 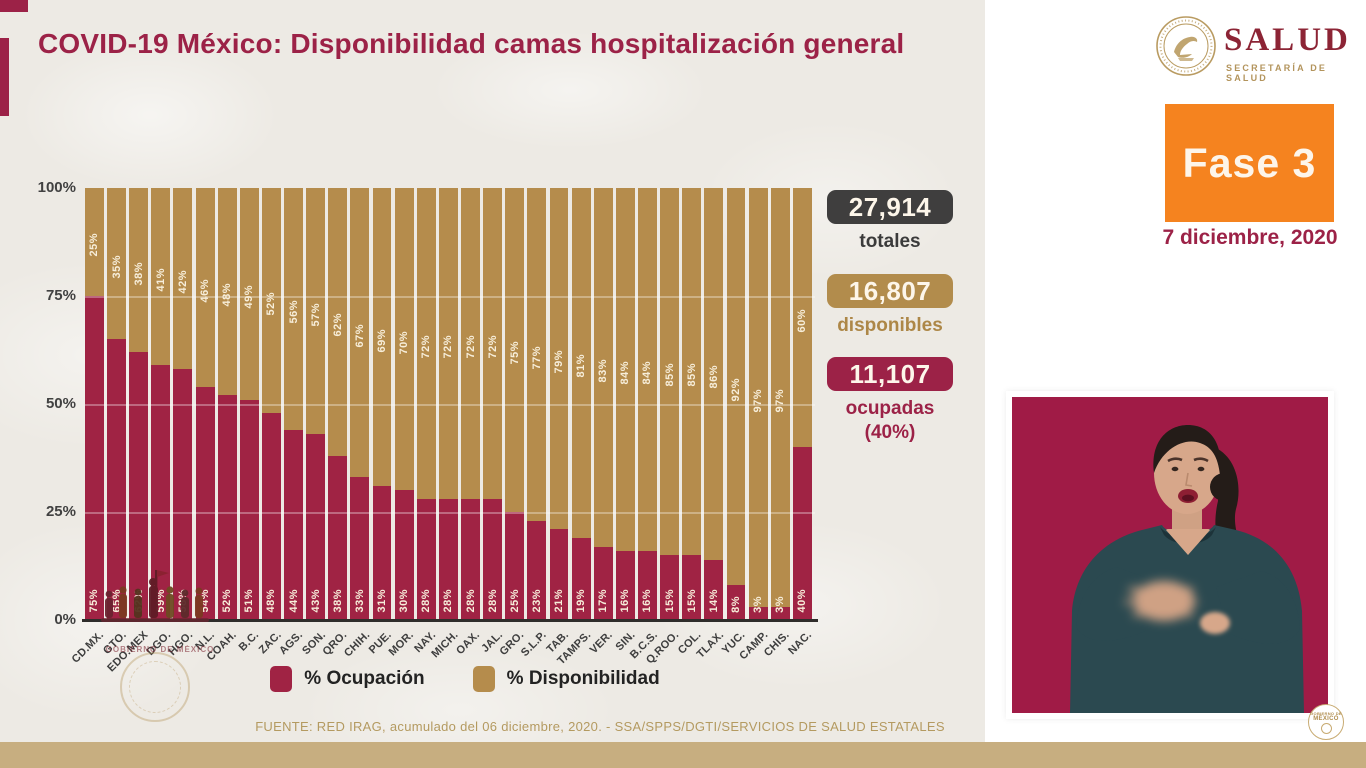 What do you see at coordinates (337, 601) in the screenshot?
I see `ocupacion-value-label: 38%` at bounding box center [337, 601].